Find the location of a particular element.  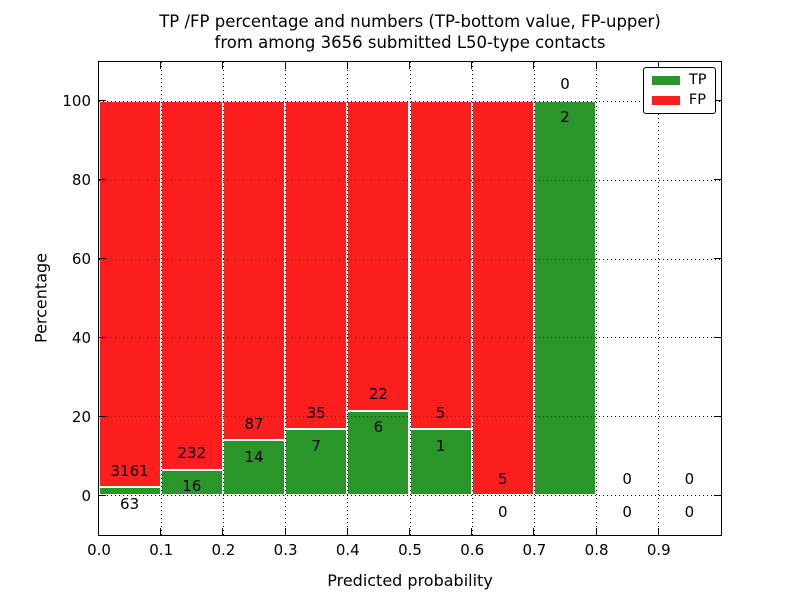

x-tick-top-0.4 is located at coordinates (347, 65).